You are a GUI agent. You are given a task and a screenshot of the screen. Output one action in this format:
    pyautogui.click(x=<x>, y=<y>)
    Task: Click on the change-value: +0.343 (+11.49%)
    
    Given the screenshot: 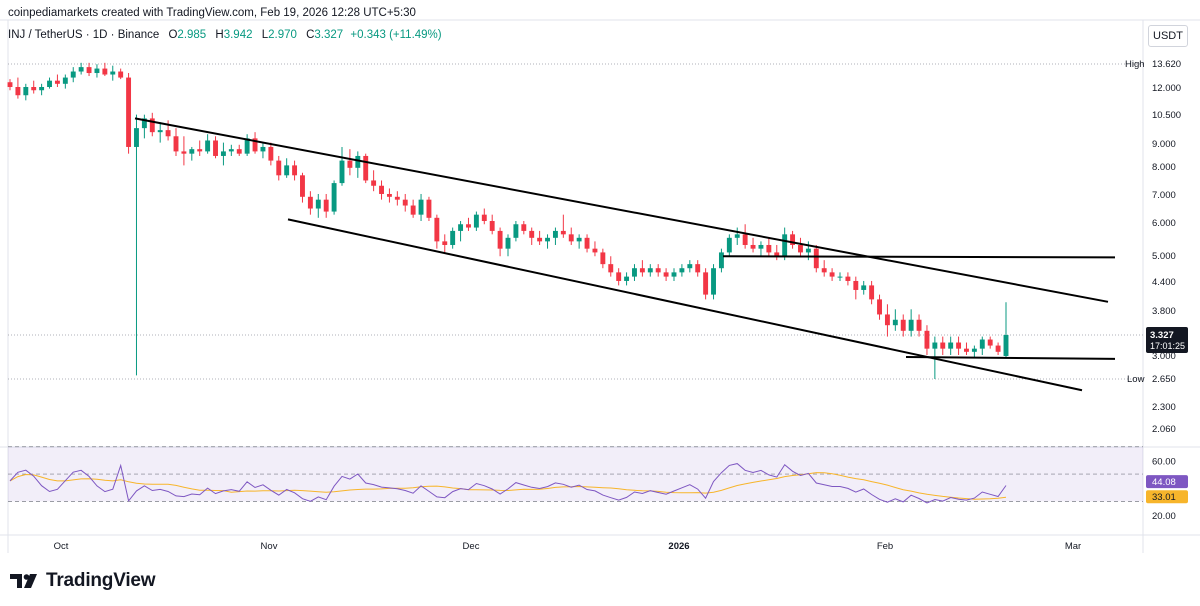 What is the action you would take?
    pyautogui.click(x=396, y=35)
    